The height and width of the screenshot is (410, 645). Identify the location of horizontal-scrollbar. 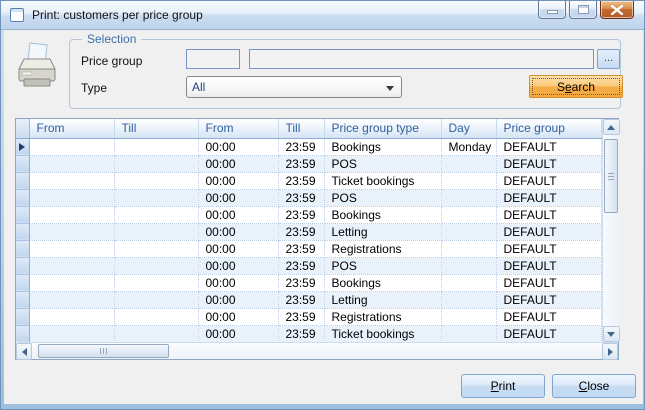
(317, 351).